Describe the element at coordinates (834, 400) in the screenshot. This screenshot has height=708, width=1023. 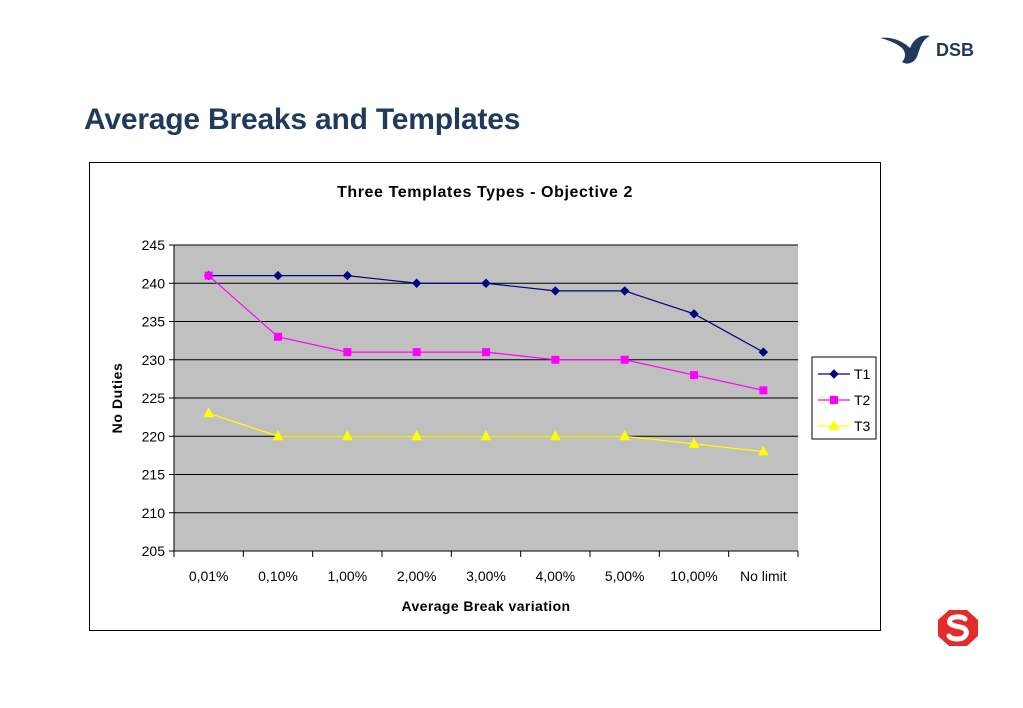
I see `legend-marker-t2` at that location.